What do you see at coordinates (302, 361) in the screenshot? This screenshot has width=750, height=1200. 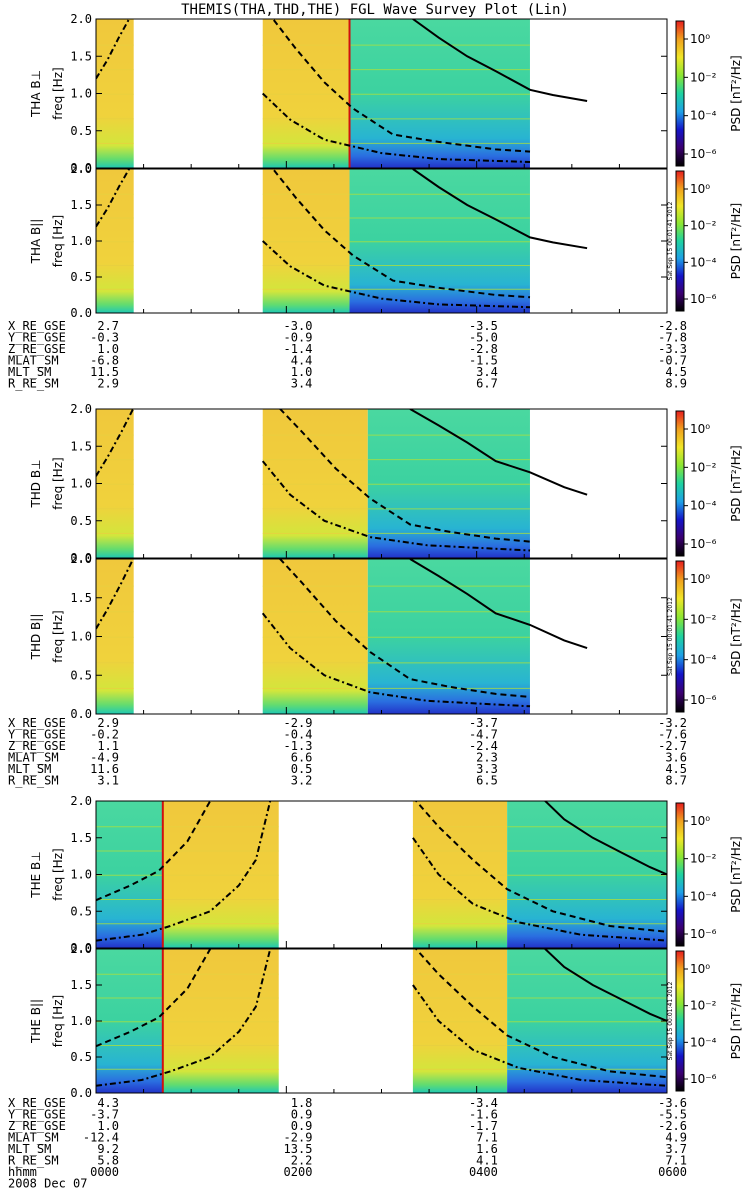 I see `ephemeris-value: 4.4` at bounding box center [302, 361].